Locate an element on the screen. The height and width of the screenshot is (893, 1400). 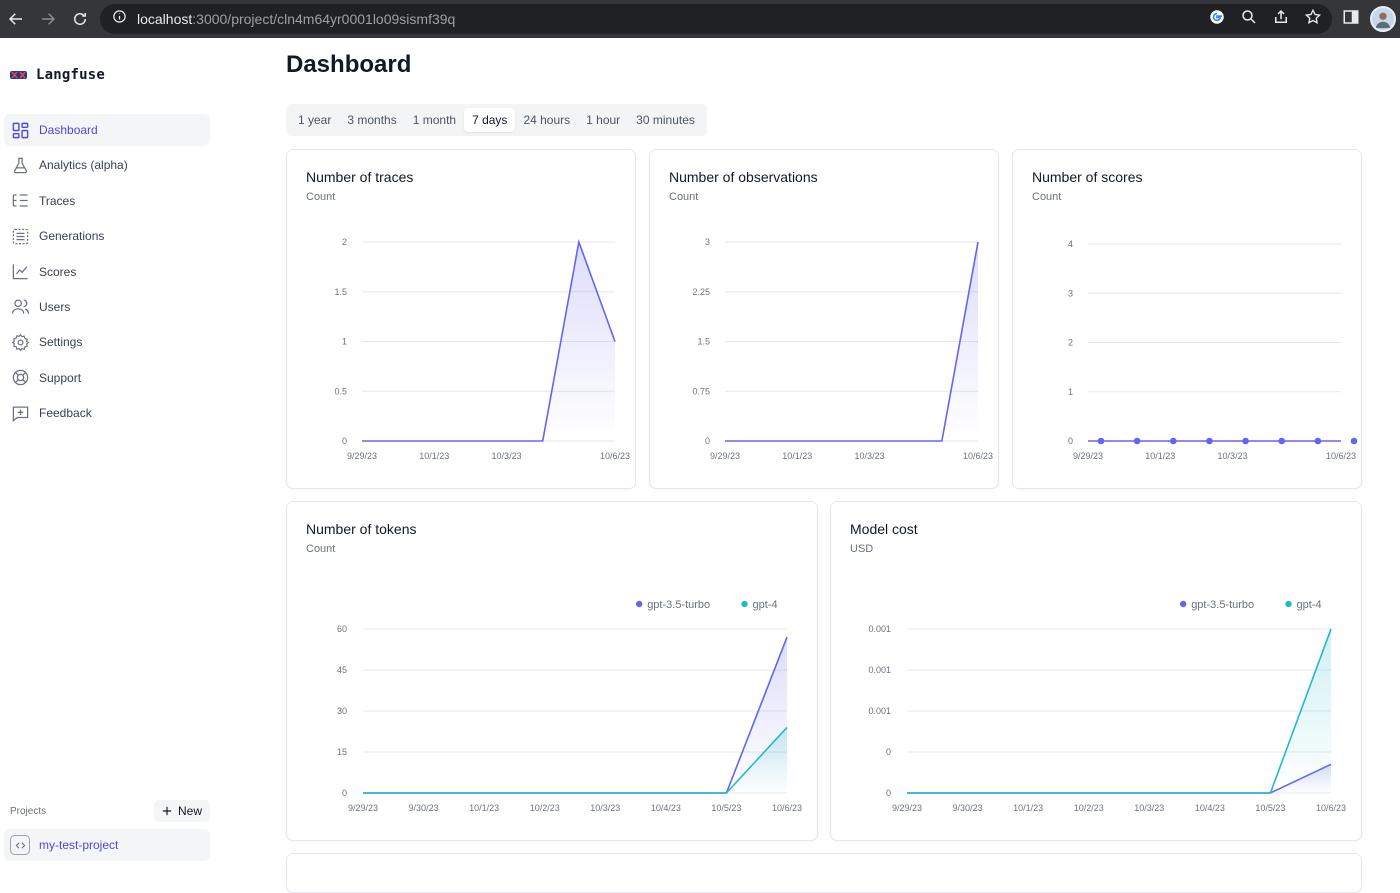
sidebar-item-label: Settings is located at coordinates (61, 342).